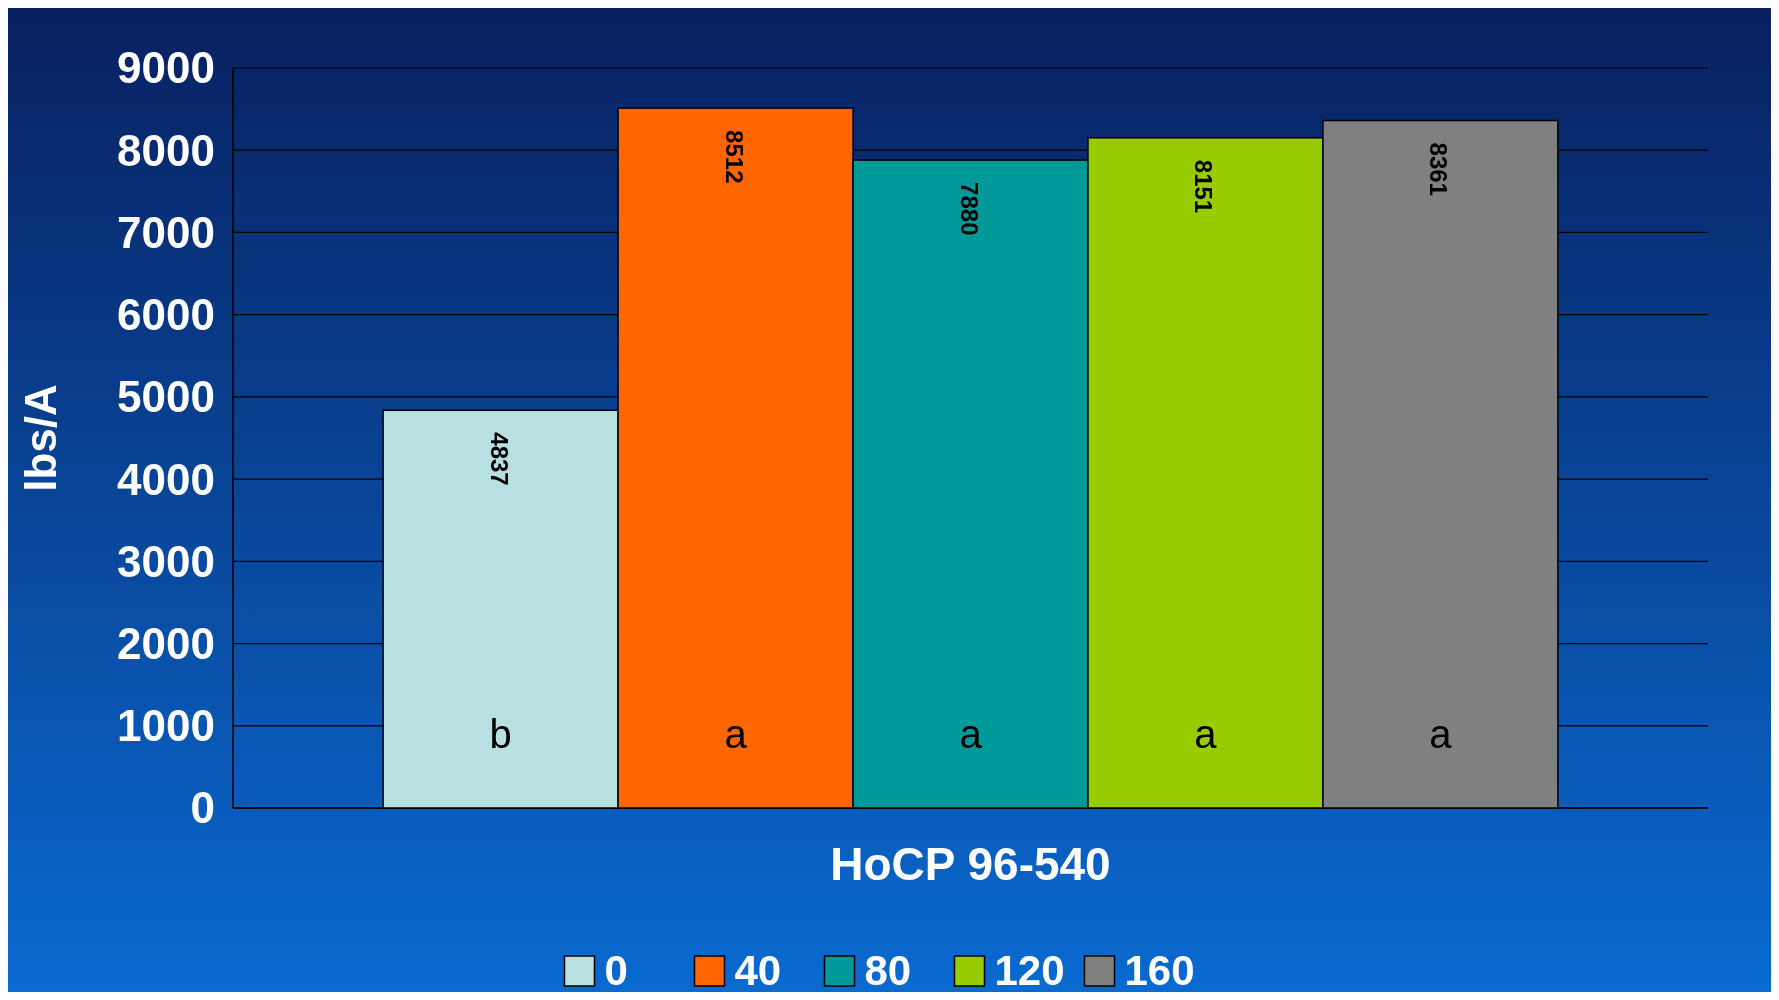 This screenshot has height=1000, width=1779. Describe the element at coordinates (970, 864) in the screenshot. I see `x-axis-title: HoCP 96-540` at that location.